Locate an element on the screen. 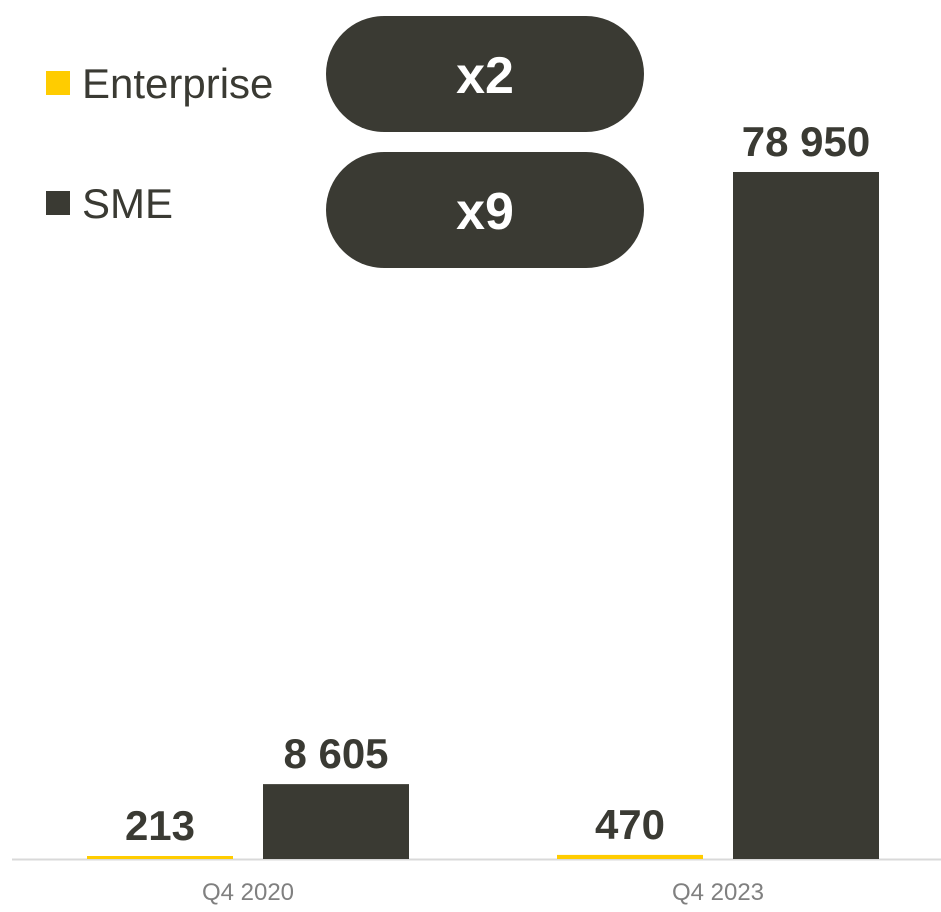  tick-label-1: Q4 2023 is located at coordinates (718, 892).